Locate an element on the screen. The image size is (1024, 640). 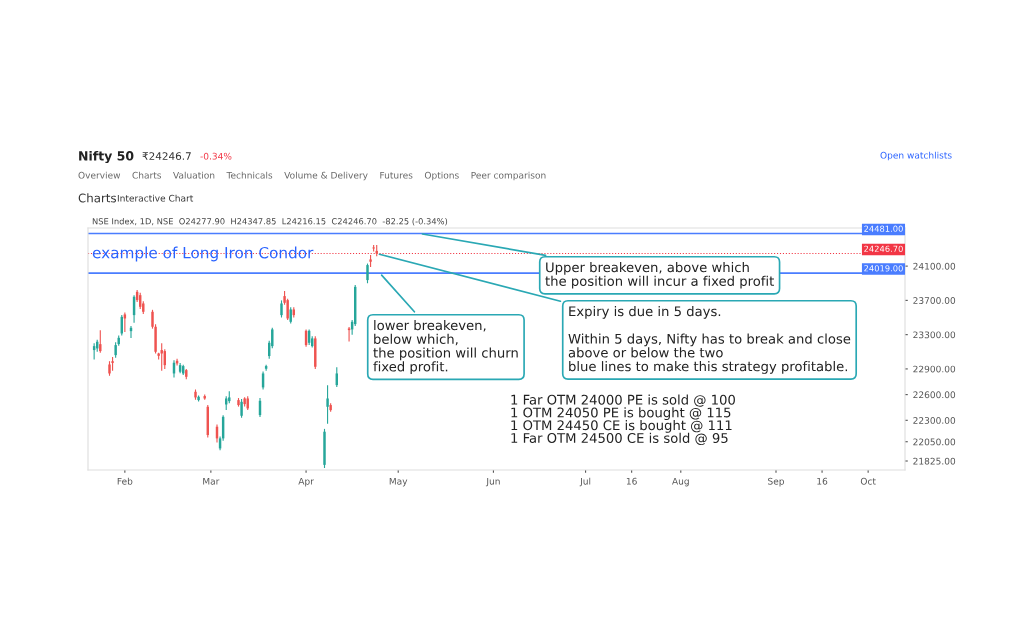
y-tick-label: 22600.00 is located at coordinates (934, 395).